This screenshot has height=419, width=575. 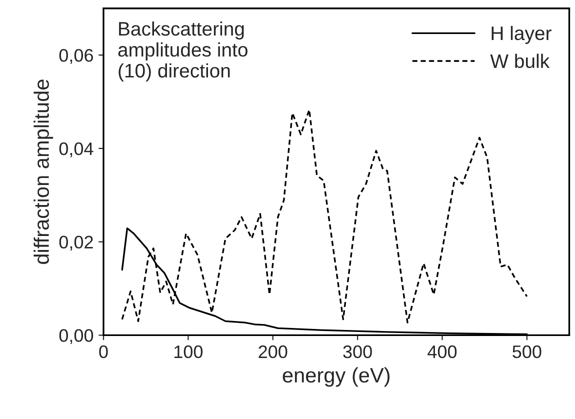 I want to click on x-axis-title: energy (eV), so click(x=336, y=377).